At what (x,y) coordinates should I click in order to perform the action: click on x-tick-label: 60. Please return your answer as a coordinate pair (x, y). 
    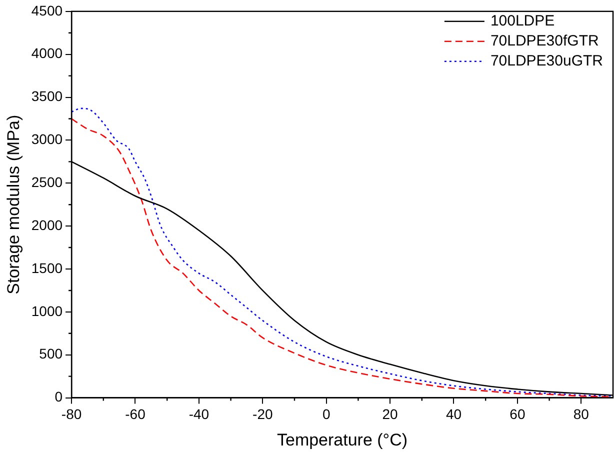
    Looking at the image, I should click on (518, 414).